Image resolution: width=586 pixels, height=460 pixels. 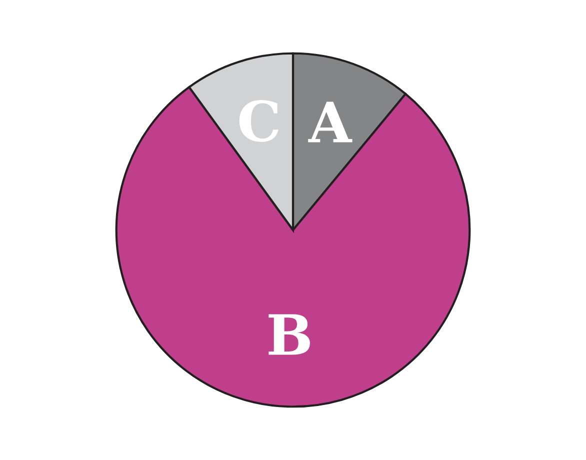 I want to click on slice-label: B, so click(x=289, y=334).